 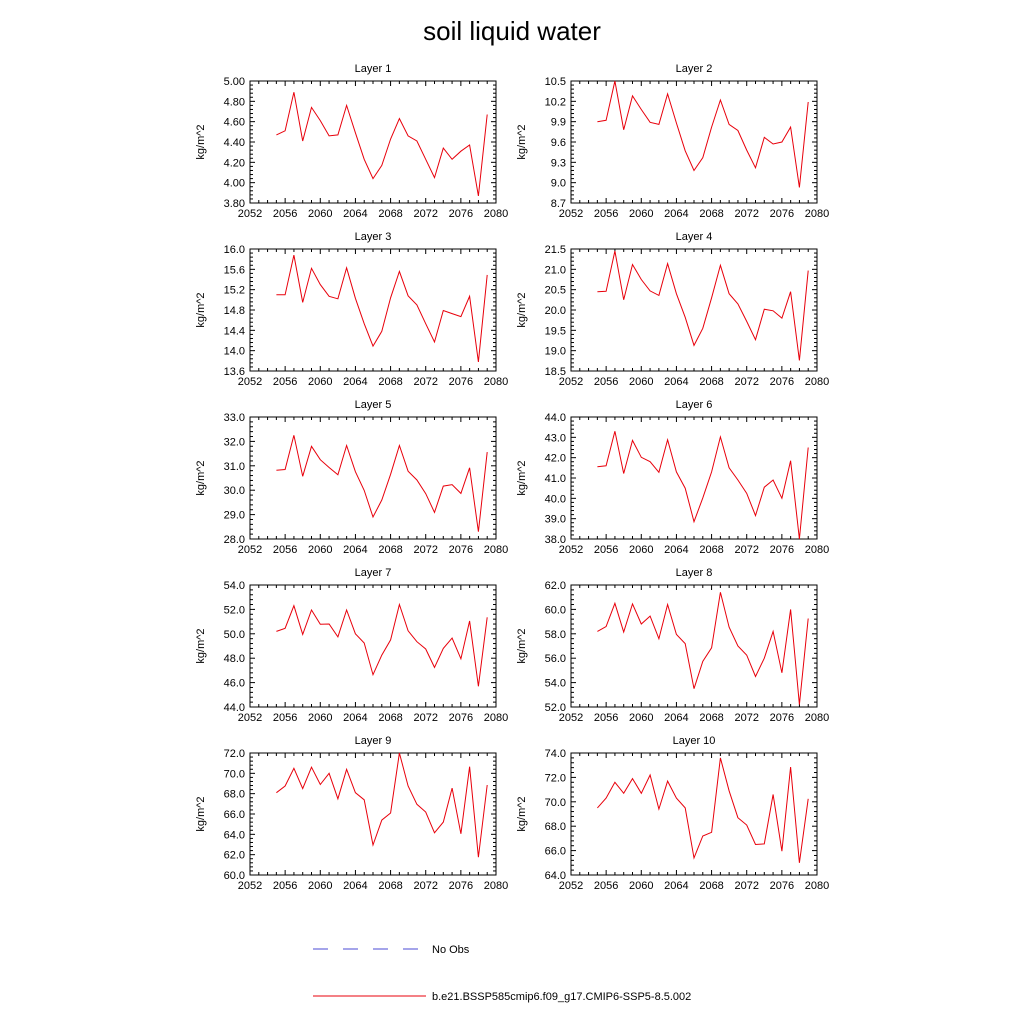 I want to click on y-tick-label: 5.00, so click(x=234, y=82).